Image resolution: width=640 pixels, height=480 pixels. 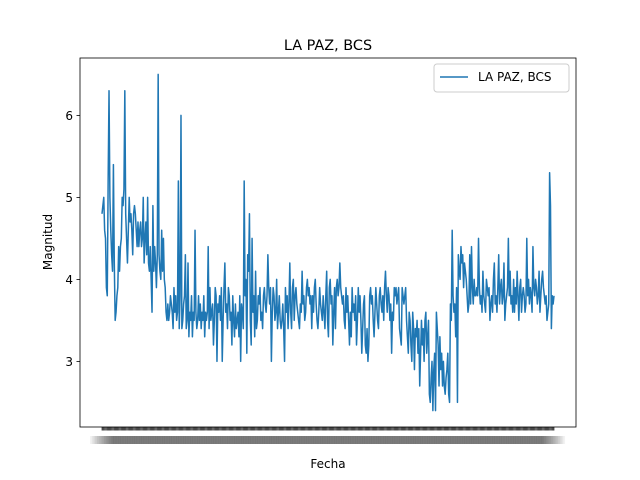 I want to click on legend-box, so click(x=501, y=78).